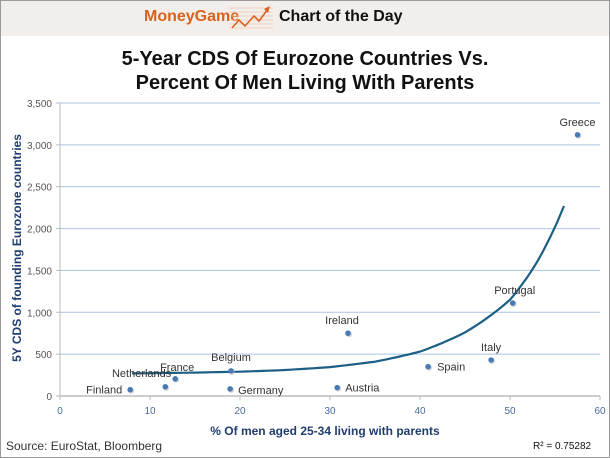 Image resolution: width=610 pixels, height=458 pixels. What do you see at coordinates (600, 411) in the screenshot?
I see `x-tick-label: 60` at bounding box center [600, 411].